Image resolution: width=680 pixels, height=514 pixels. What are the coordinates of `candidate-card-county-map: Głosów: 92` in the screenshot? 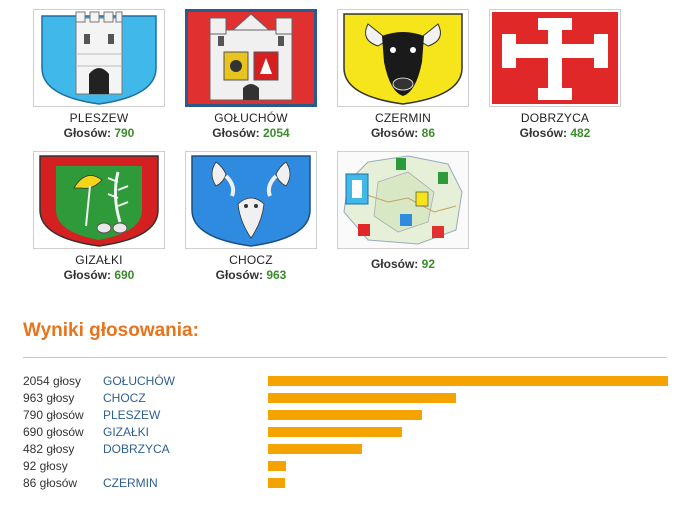 It's located at (403, 211).